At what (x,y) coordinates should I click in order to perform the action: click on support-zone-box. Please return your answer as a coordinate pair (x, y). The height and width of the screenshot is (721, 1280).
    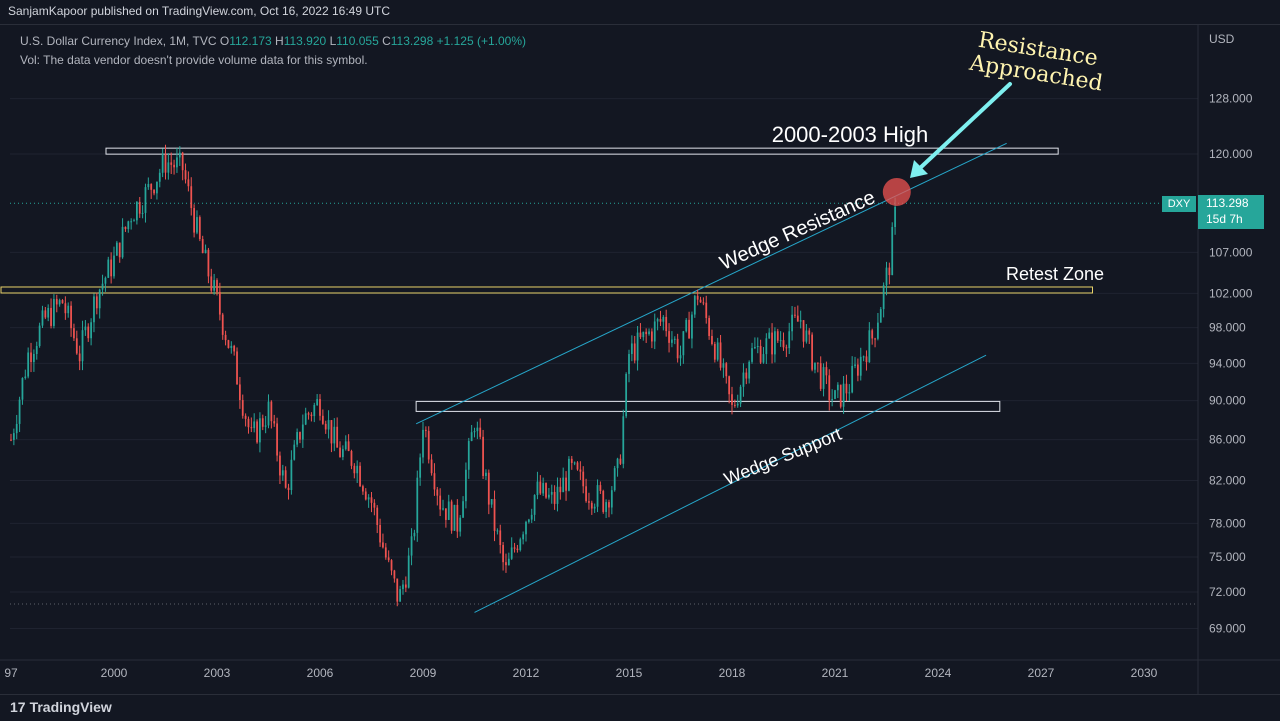
    Looking at the image, I should click on (708, 406).